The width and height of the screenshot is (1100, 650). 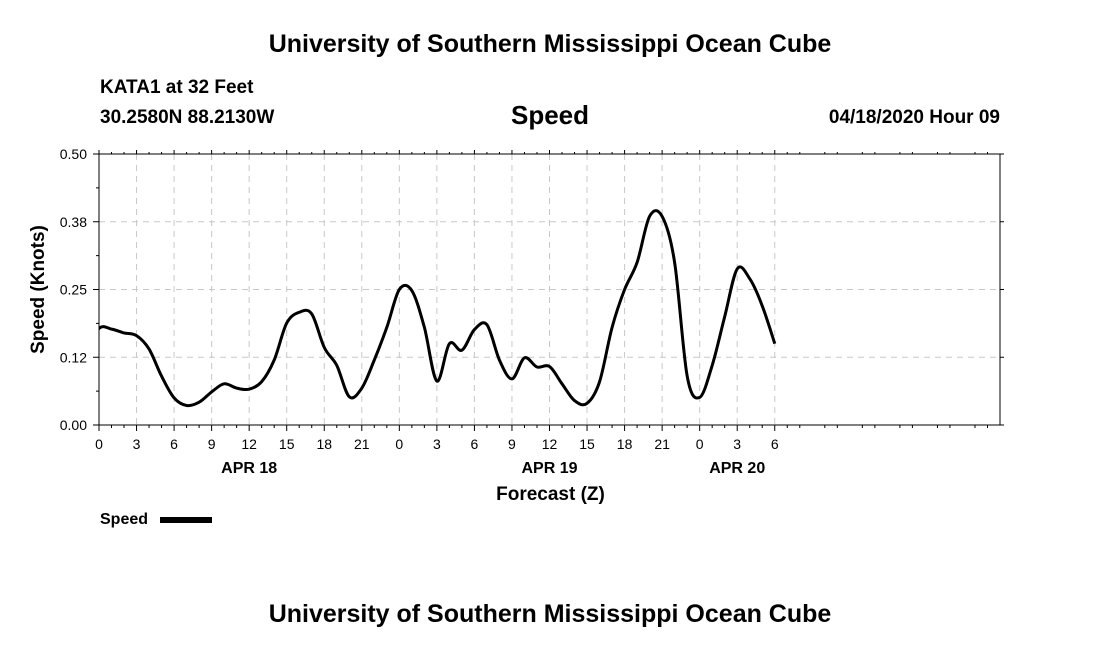 I want to click on y-tick-label: 0.00, so click(x=73, y=425).